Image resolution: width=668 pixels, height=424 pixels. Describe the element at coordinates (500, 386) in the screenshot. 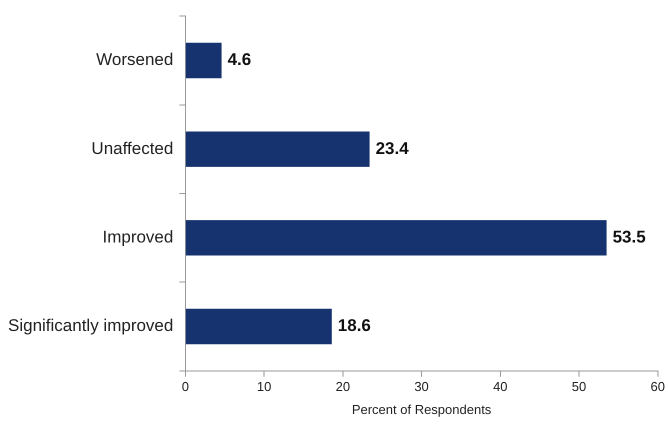

I see `x-tick-label: 40` at that location.